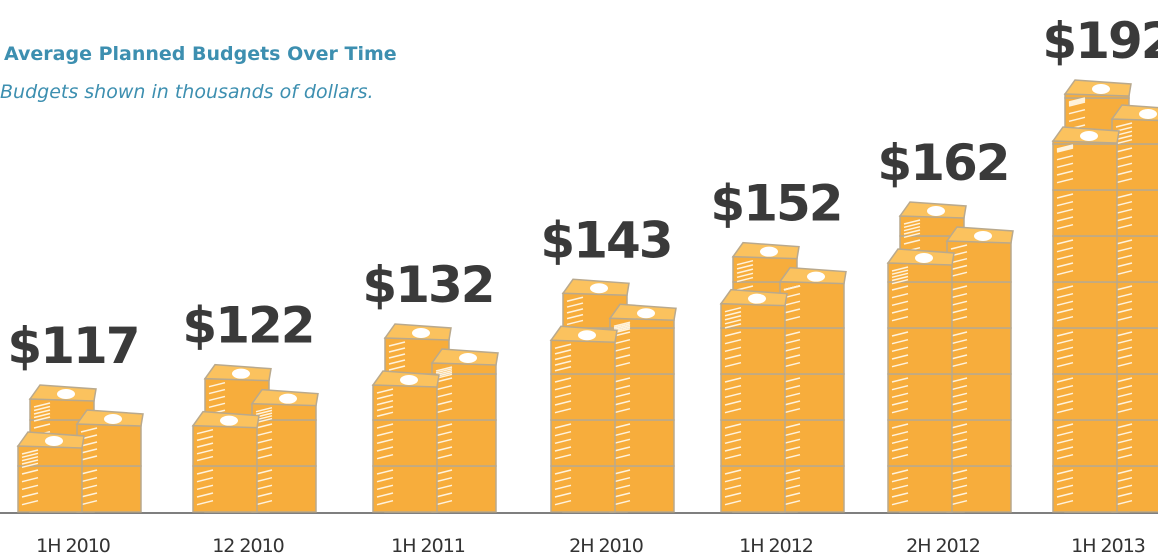 The height and width of the screenshot is (560, 1158). What do you see at coordinates (776, 546) in the screenshot?
I see `x-tick-label: 1H 2012` at bounding box center [776, 546].